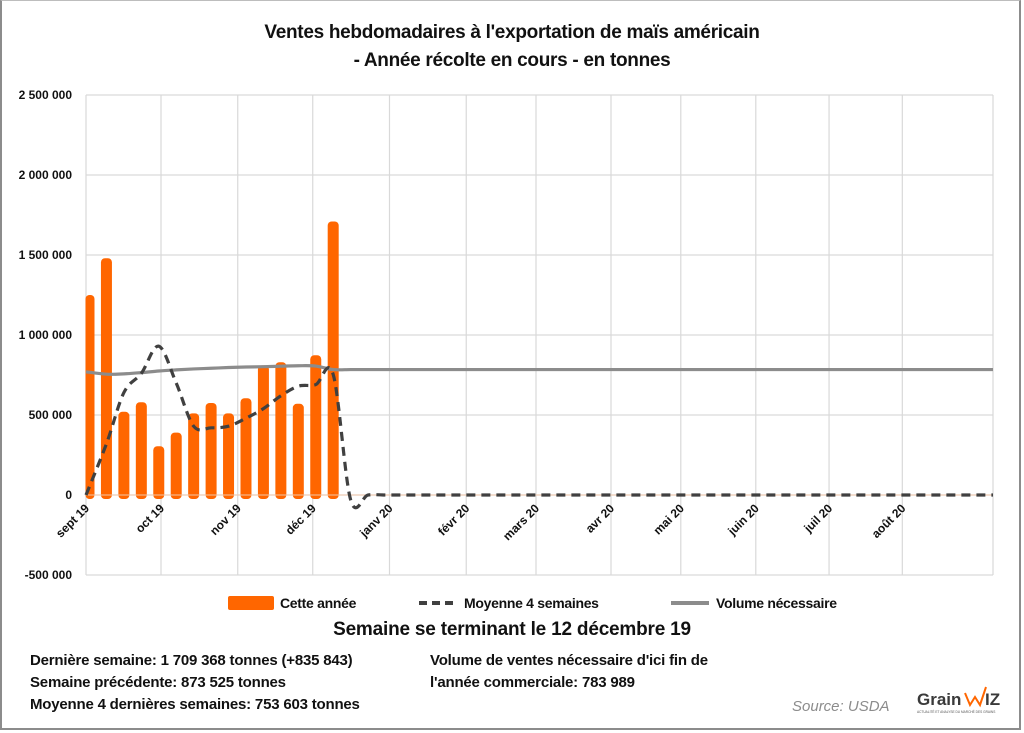  Describe the element at coordinates (453, 519) in the screenshot. I see `x-tick-label: févr 20` at that location.